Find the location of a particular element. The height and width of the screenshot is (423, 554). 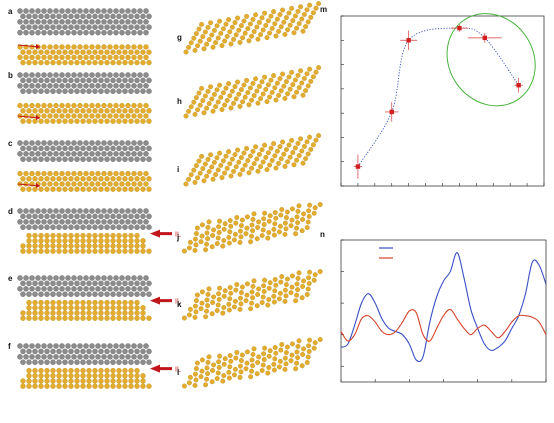

lateral-force-chart: n is located at coordinates (433, 306).